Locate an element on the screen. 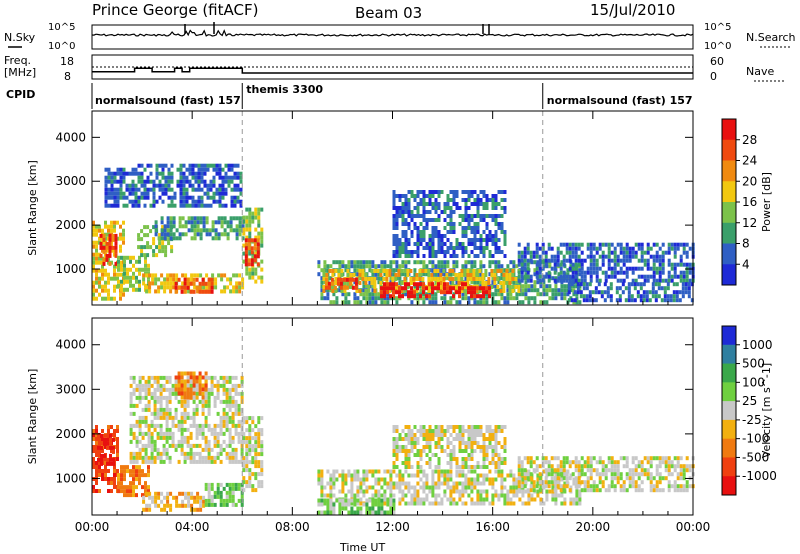 The height and width of the screenshot is (554, 800). power-colorbar-tick-label: 20 is located at coordinates (749, 181).